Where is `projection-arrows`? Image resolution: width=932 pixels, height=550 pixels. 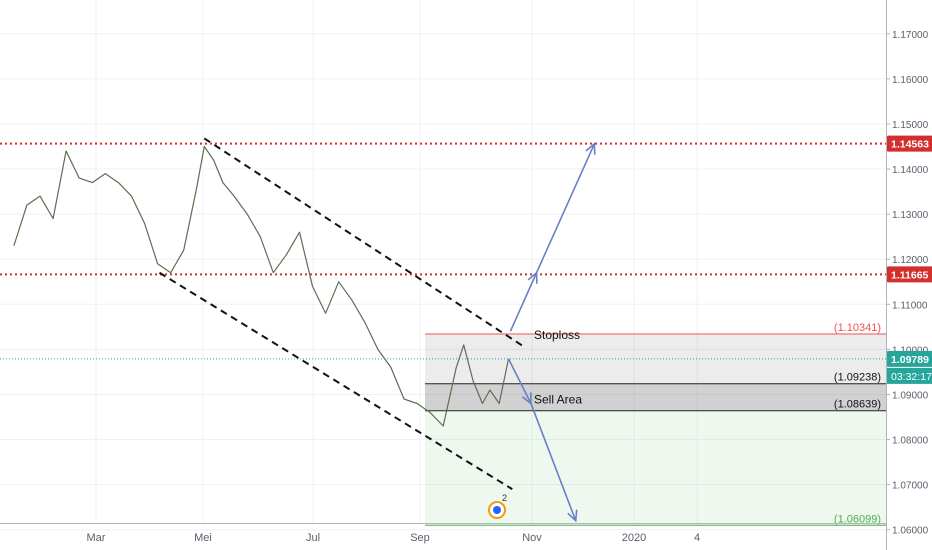 projection-arrows is located at coordinates (551, 332).